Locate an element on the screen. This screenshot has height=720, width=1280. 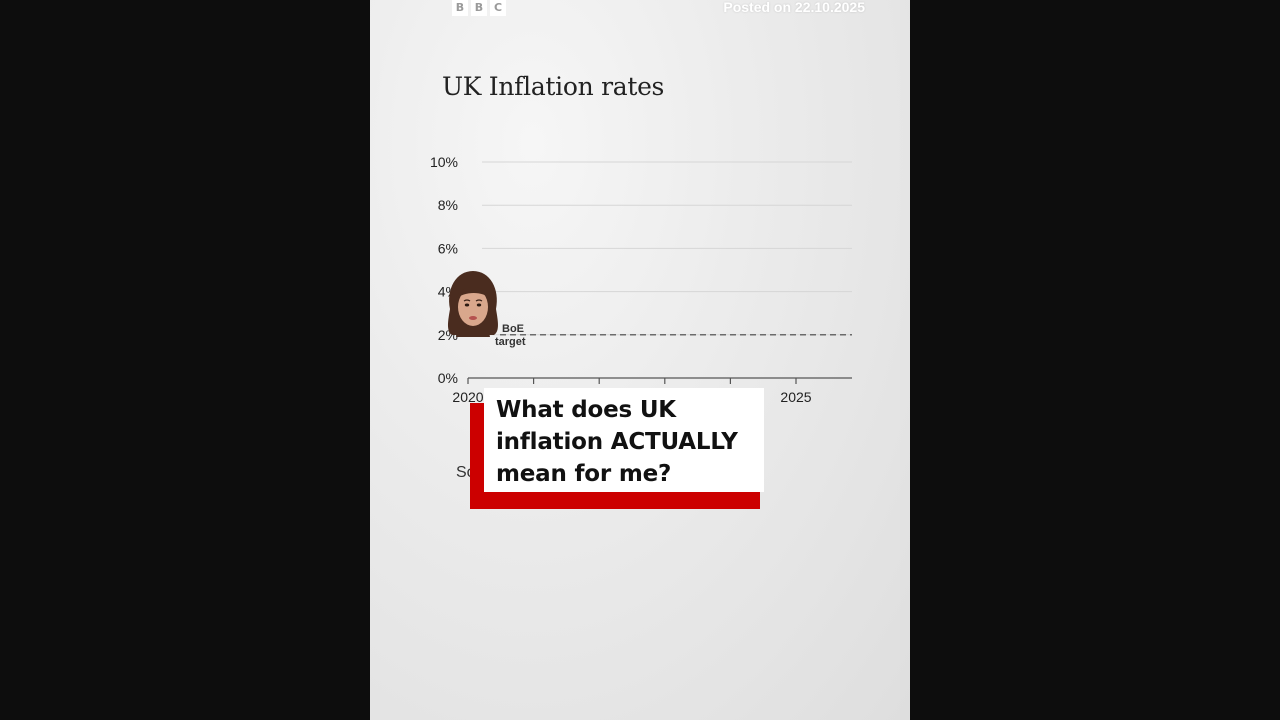
chart-gridlines is located at coordinates (667, 248).